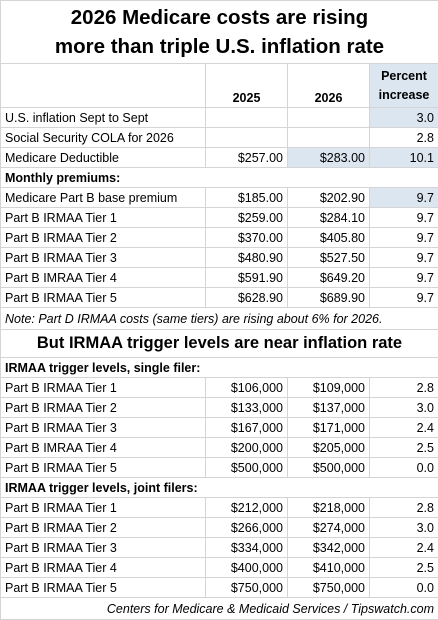  I want to click on cell-y2025: $628.90, so click(247, 298).